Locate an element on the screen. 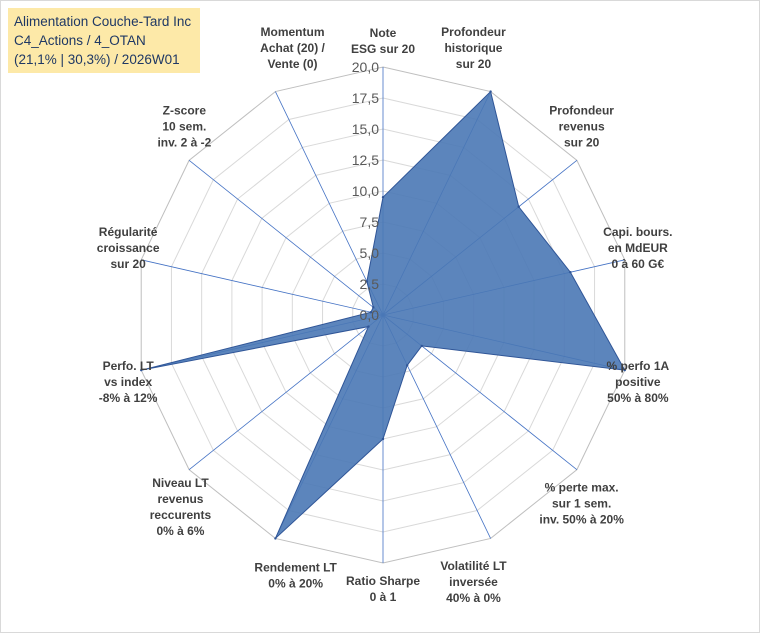 The height and width of the screenshot is (633, 760). axis-label-line: reccurents is located at coordinates (181, 515).